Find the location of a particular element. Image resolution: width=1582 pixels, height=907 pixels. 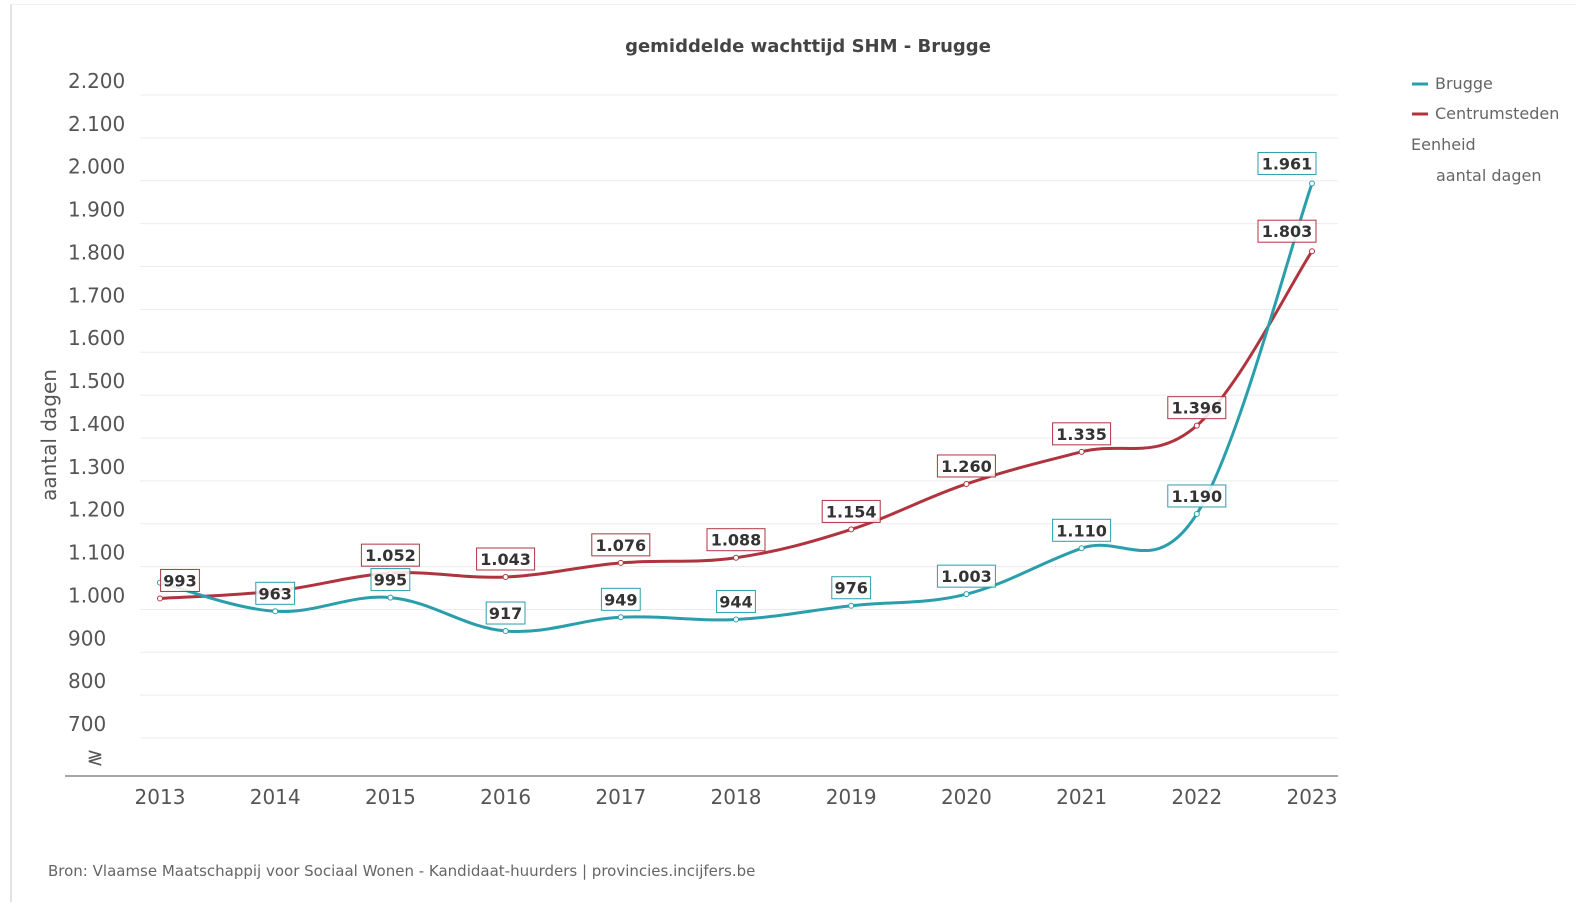

svg-text: 1.088 is located at coordinates (736, 540).